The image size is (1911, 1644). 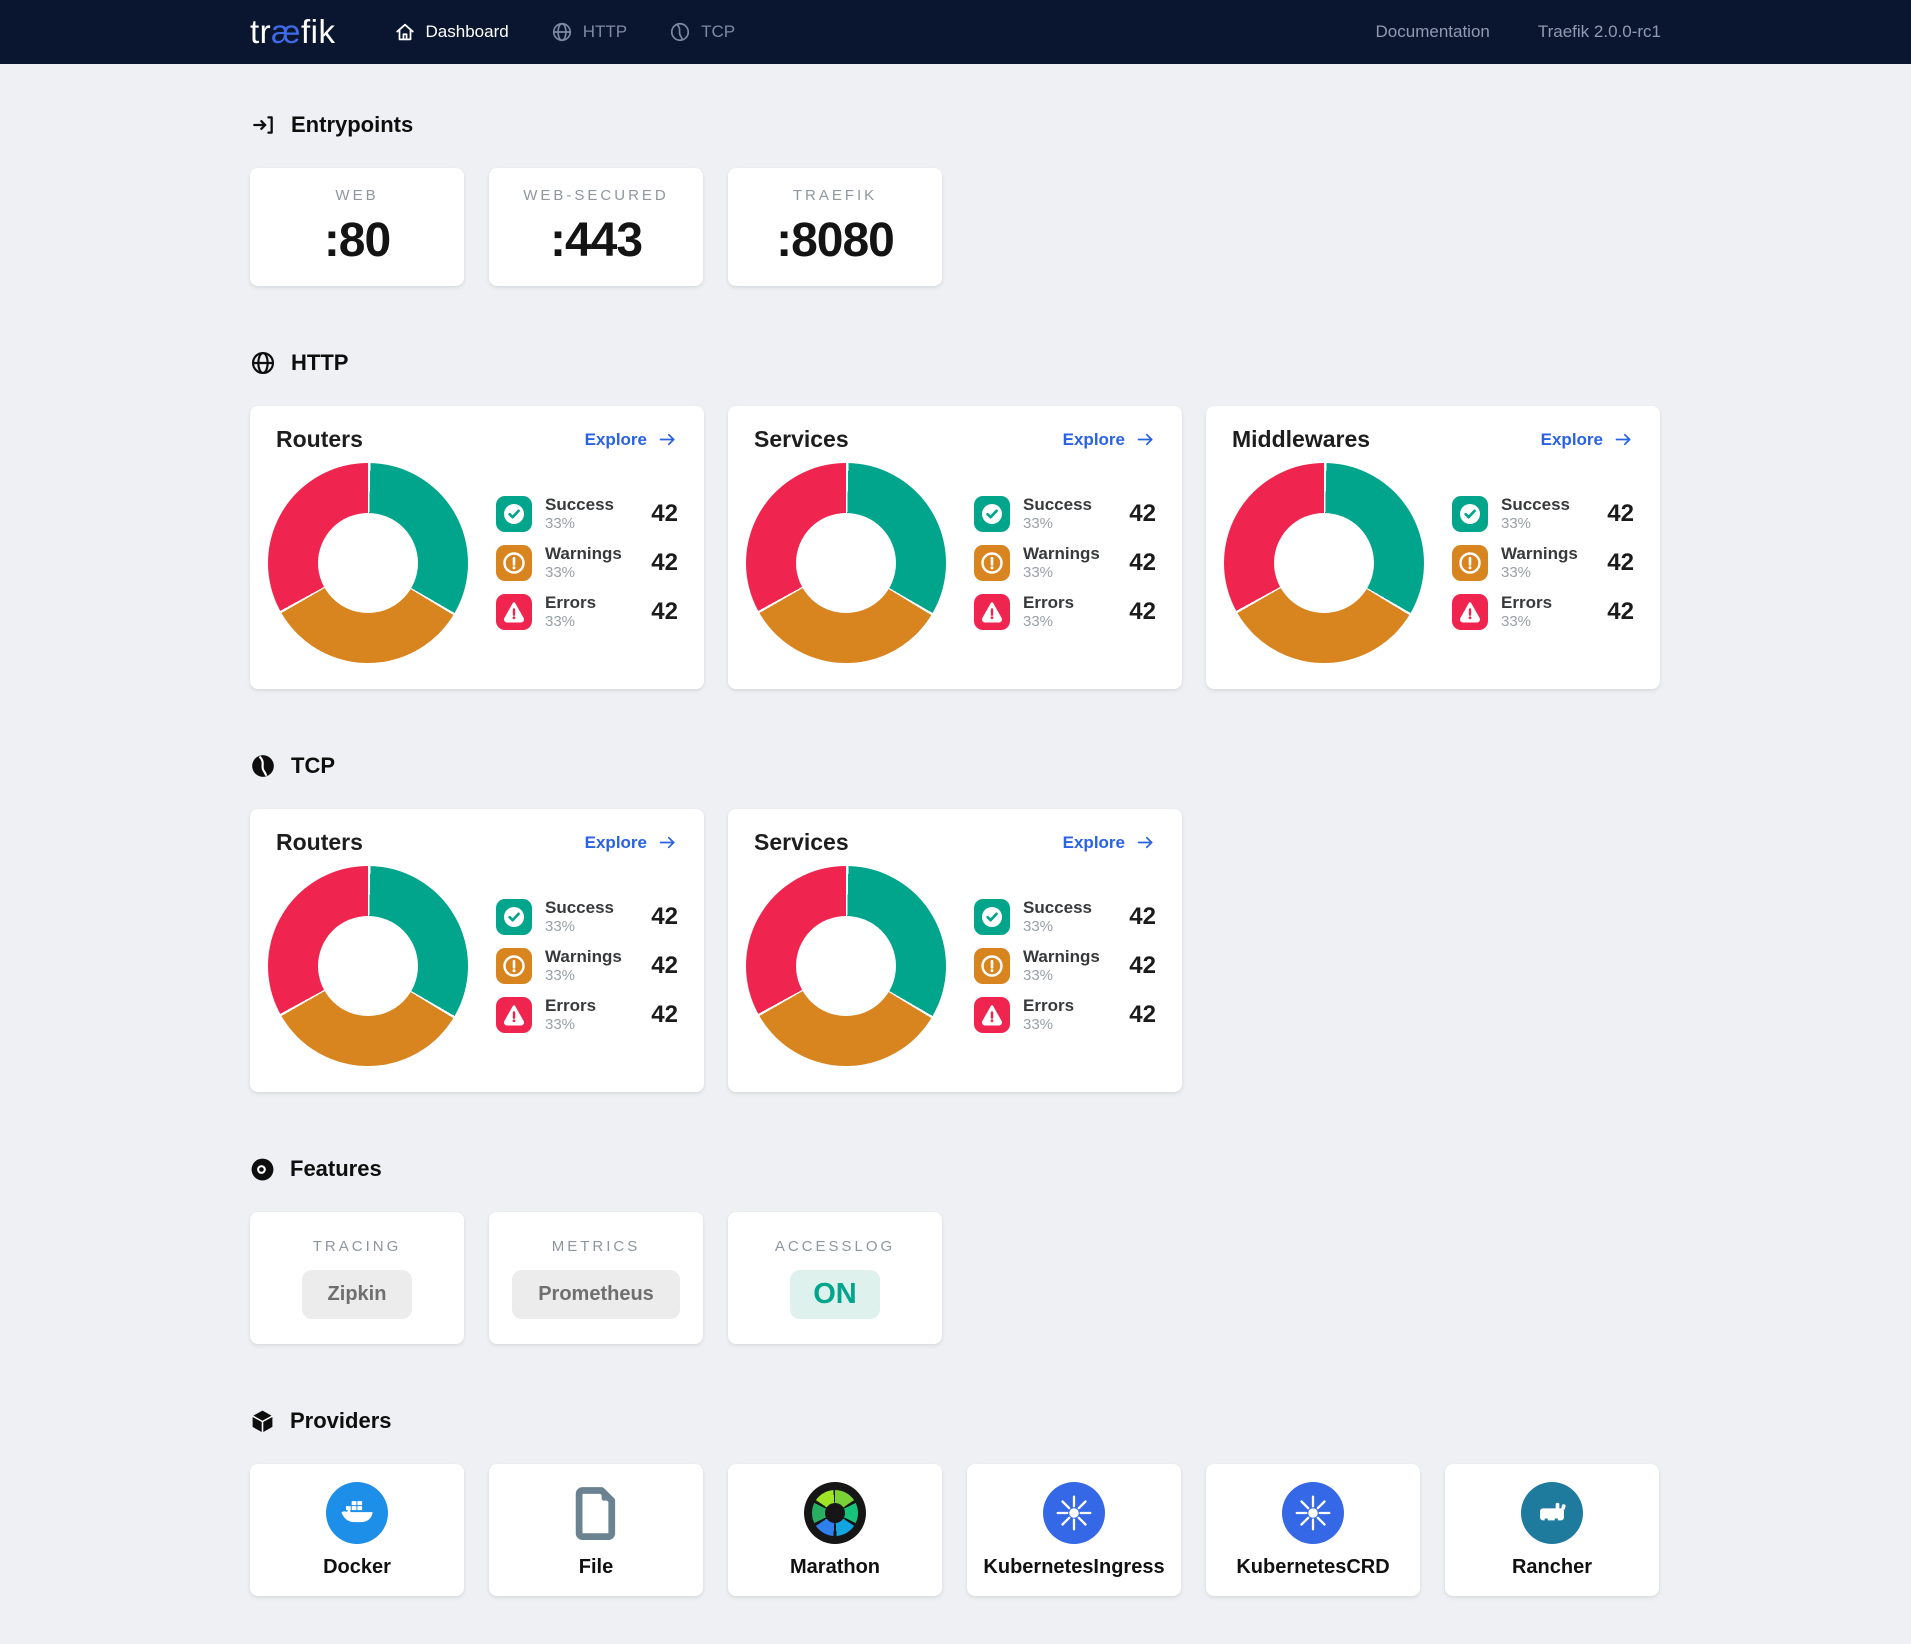 What do you see at coordinates (596, 1246) in the screenshot?
I see `feature-label: METRICS` at bounding box center [596, 1246].